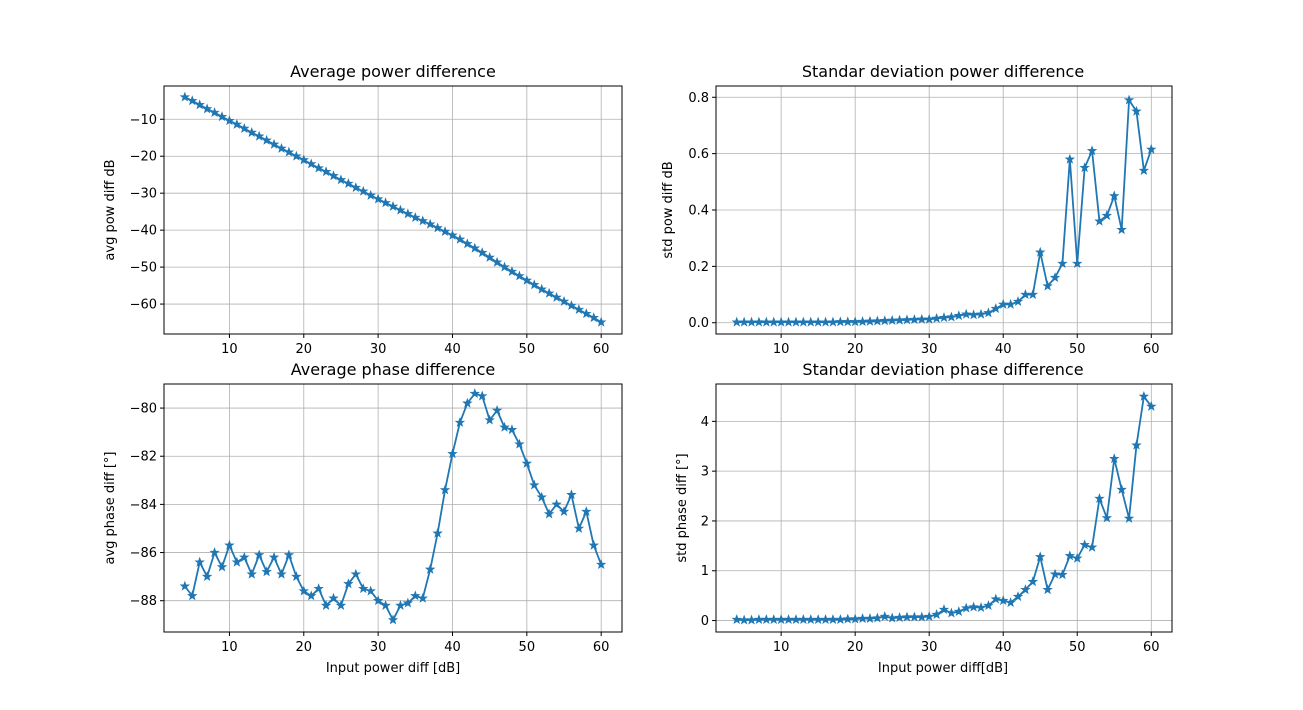 This screenshot has height=710, width=1303. I want to click on y-tick-label: 0, so click(705, 621).